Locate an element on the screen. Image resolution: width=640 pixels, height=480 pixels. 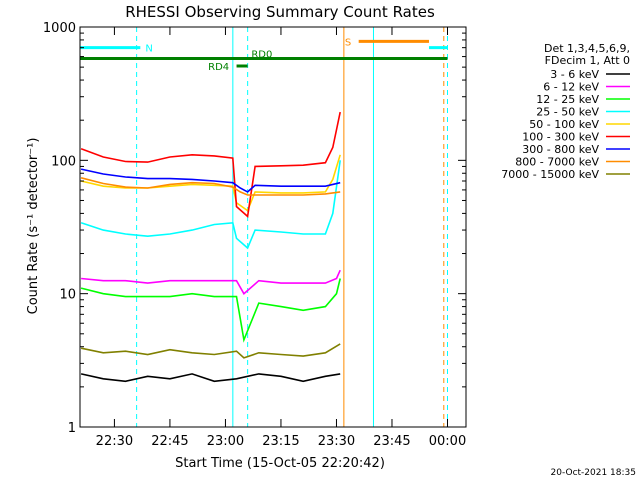
x-tick-label: 23:15 is located at coordinates (280, 441).